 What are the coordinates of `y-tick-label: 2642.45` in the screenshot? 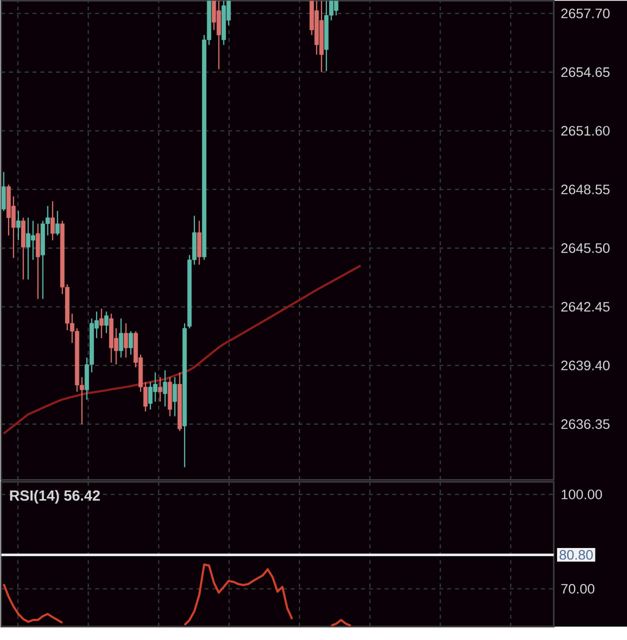 It's located at (585, 307).